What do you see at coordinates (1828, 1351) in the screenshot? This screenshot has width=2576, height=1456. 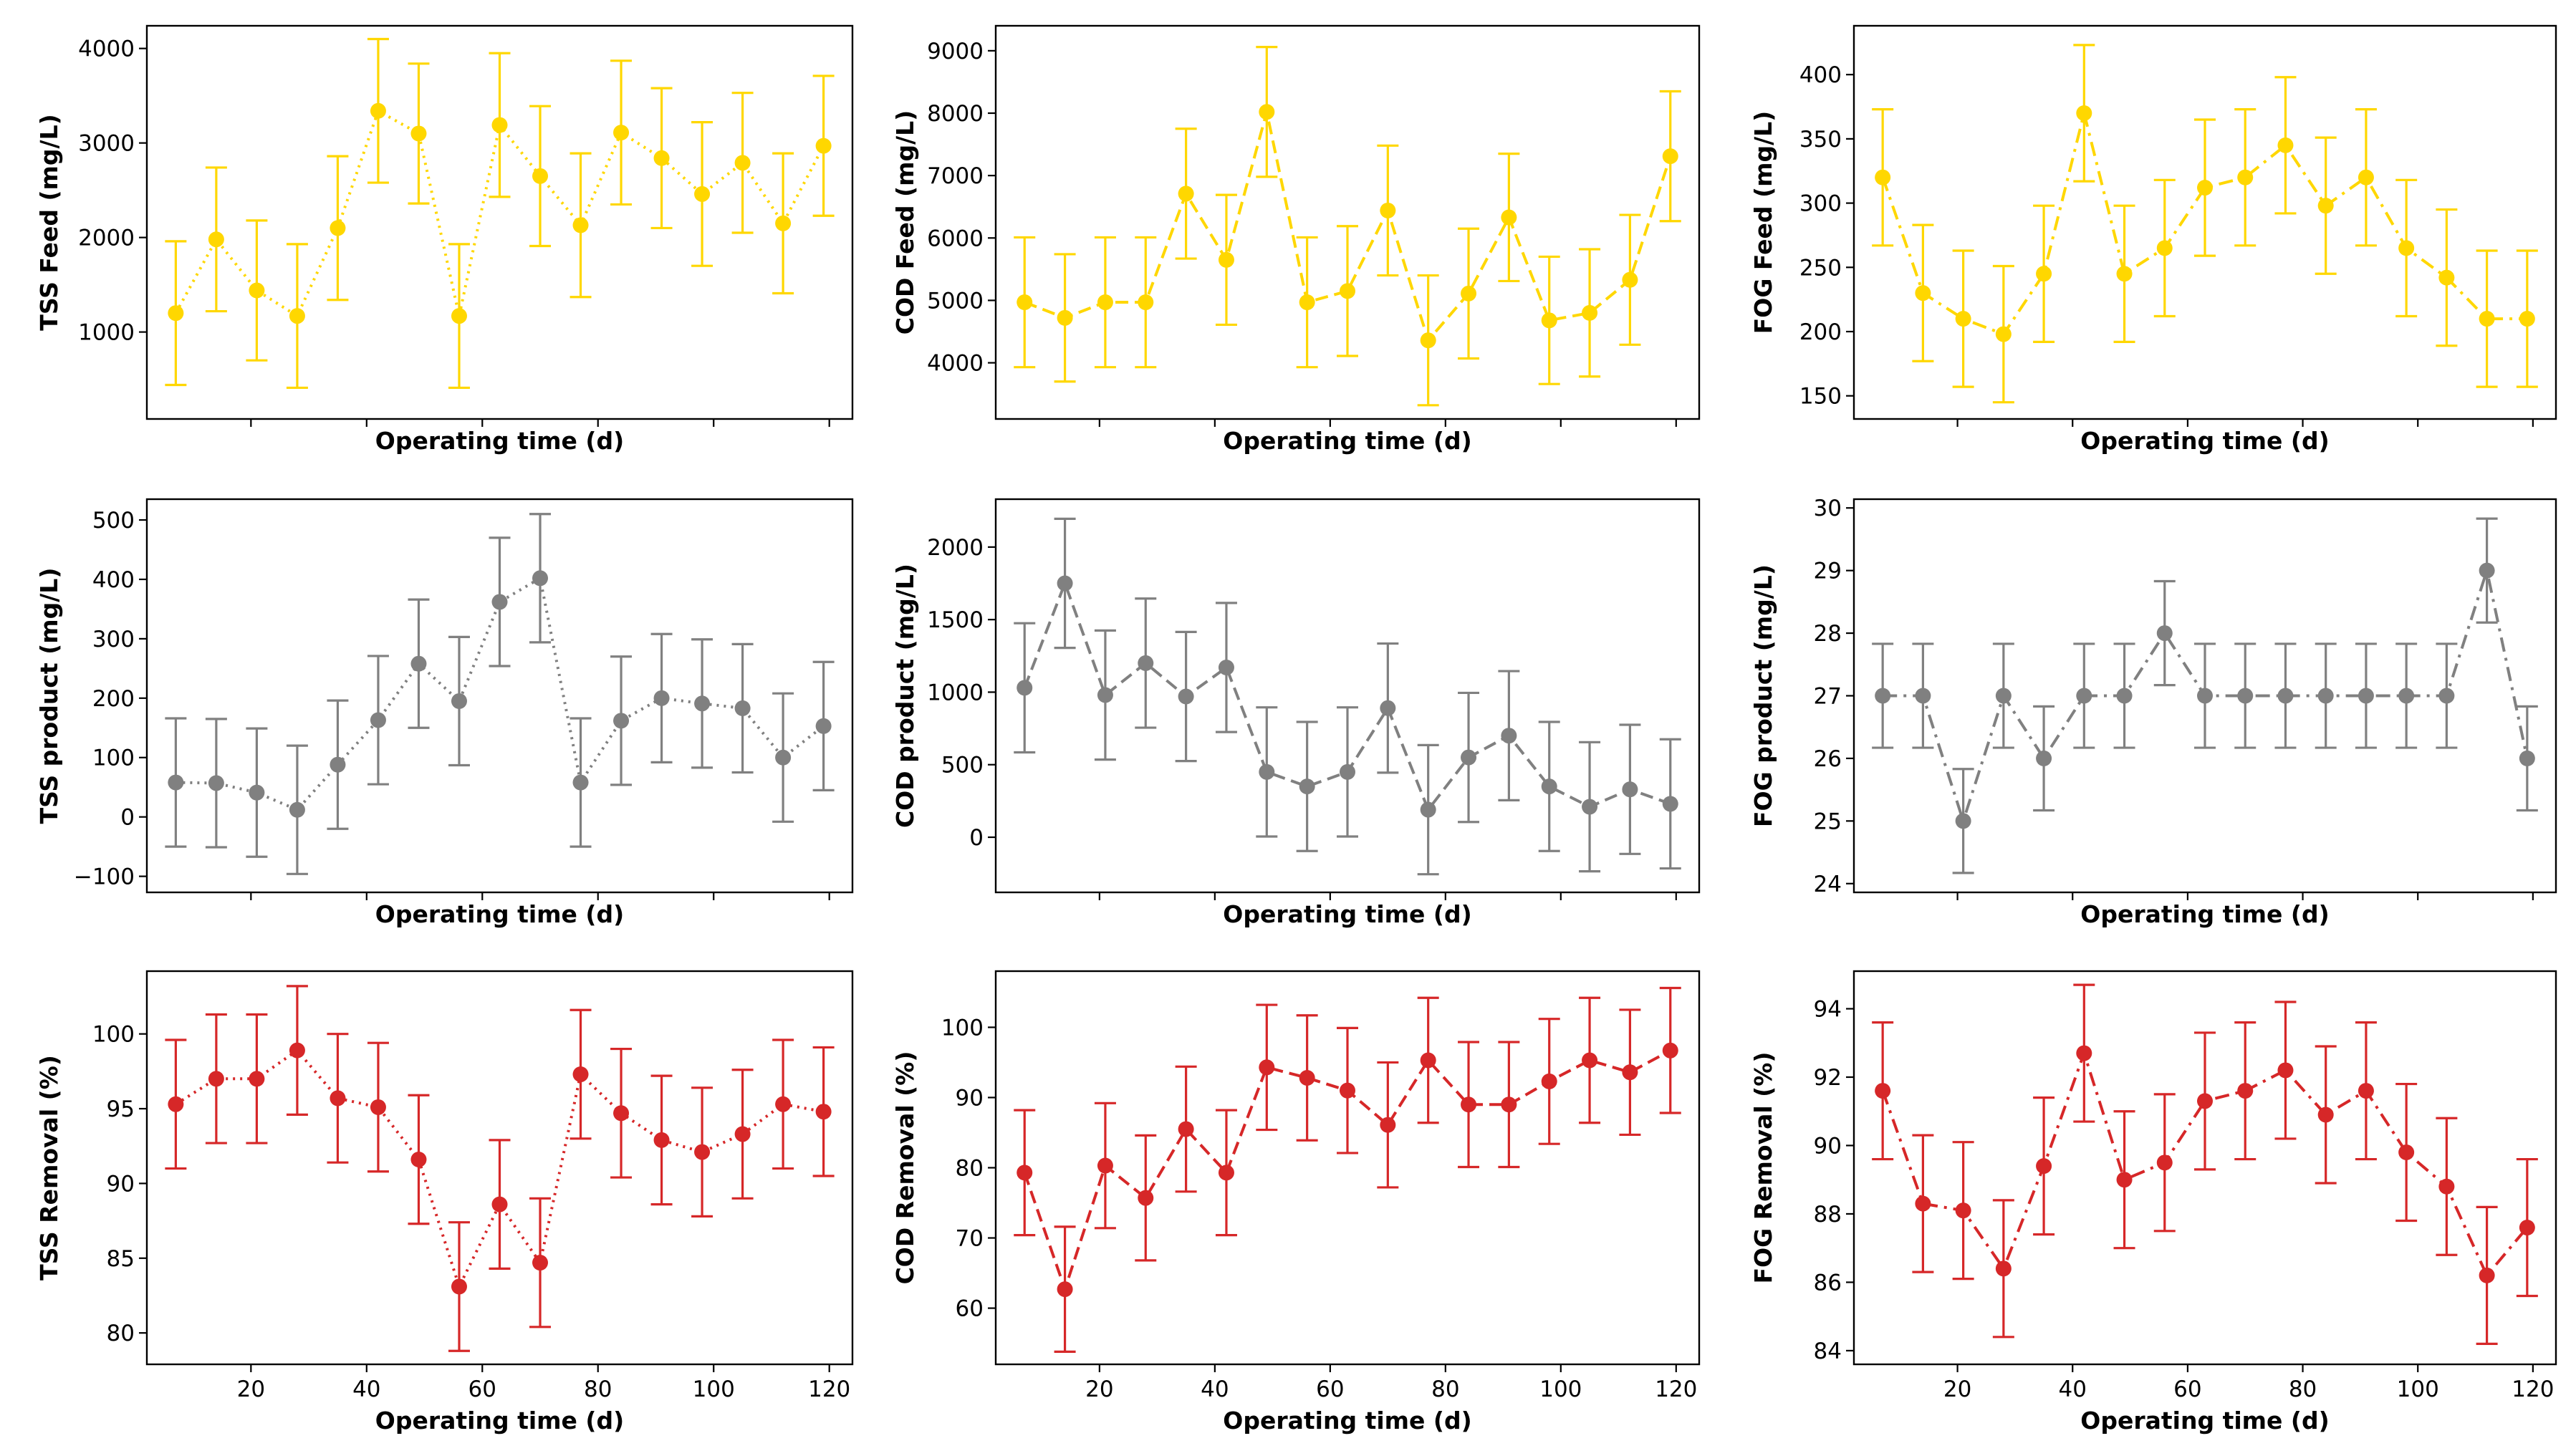 I see `y-tick-label: 84` at bounding box center [1828, 1351].